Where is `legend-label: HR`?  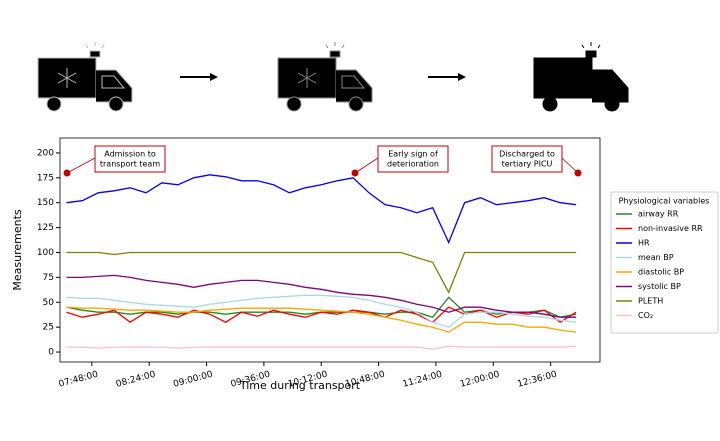
legend-label: HR is located at coordinates (644, 243).